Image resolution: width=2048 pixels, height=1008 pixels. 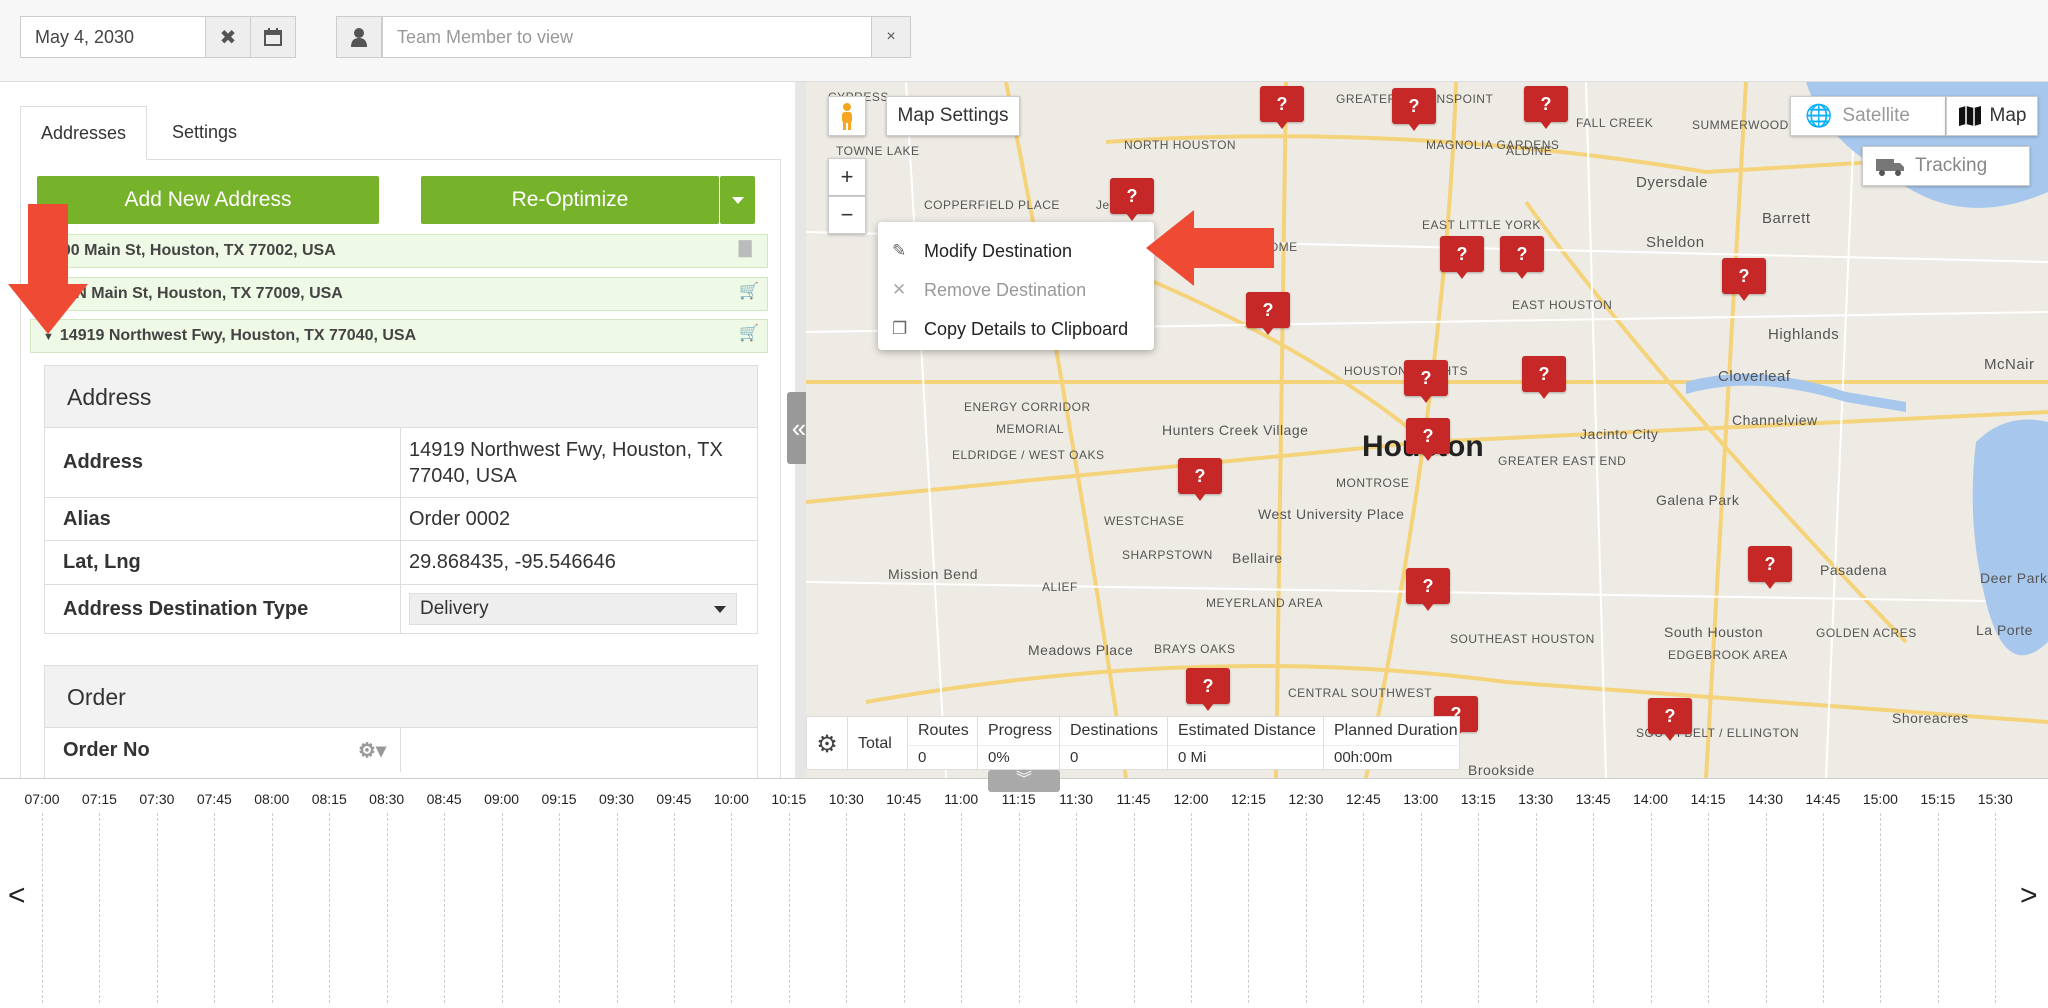 What do you see at coordinates (1868, 116) in the screenshot?
I see `satellite-button: 🌐 Satellite` at bounding box center [1868, 116].